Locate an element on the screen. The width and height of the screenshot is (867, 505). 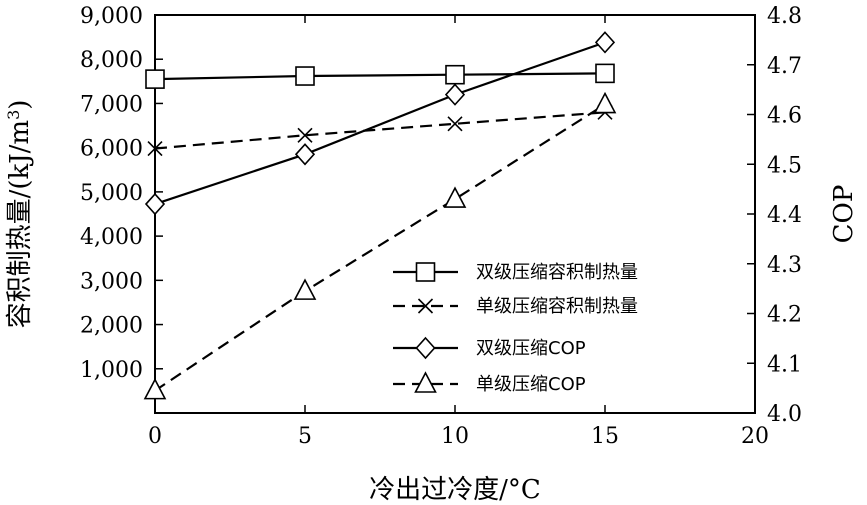
y-right-tick-label: 4.6 is located at coordinates (784, 116).